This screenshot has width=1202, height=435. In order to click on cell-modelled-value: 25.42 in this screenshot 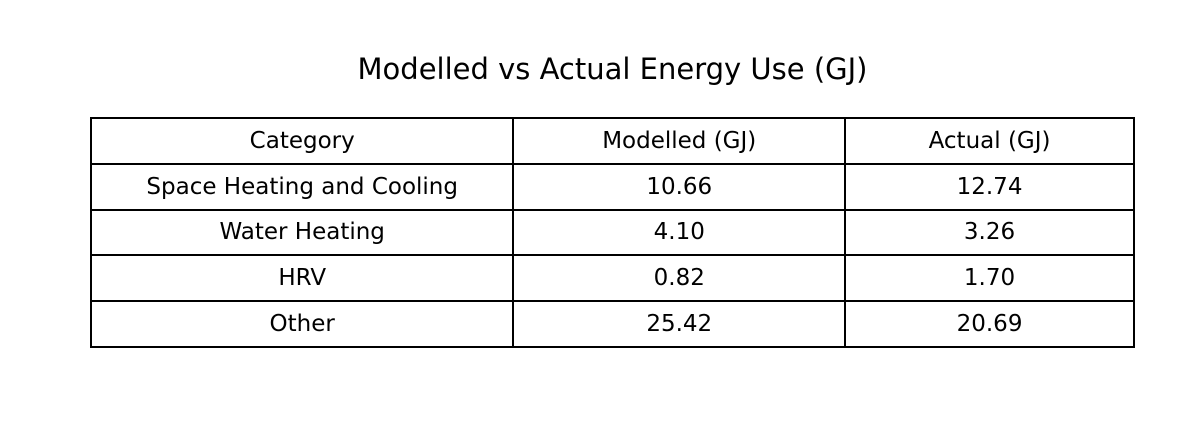, I will do `click(679, 324)`.